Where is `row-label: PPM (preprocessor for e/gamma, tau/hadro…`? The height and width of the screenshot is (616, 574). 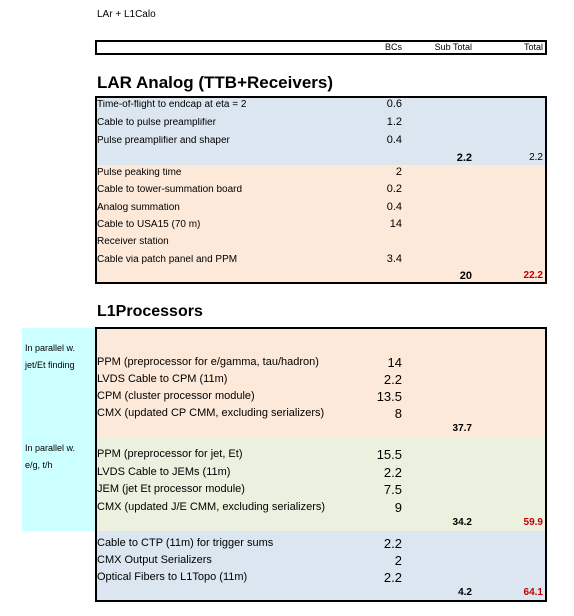 row-label: PPM (preprocessor for e/gamma, tau/hadro… is located at coordinates (208, 362).